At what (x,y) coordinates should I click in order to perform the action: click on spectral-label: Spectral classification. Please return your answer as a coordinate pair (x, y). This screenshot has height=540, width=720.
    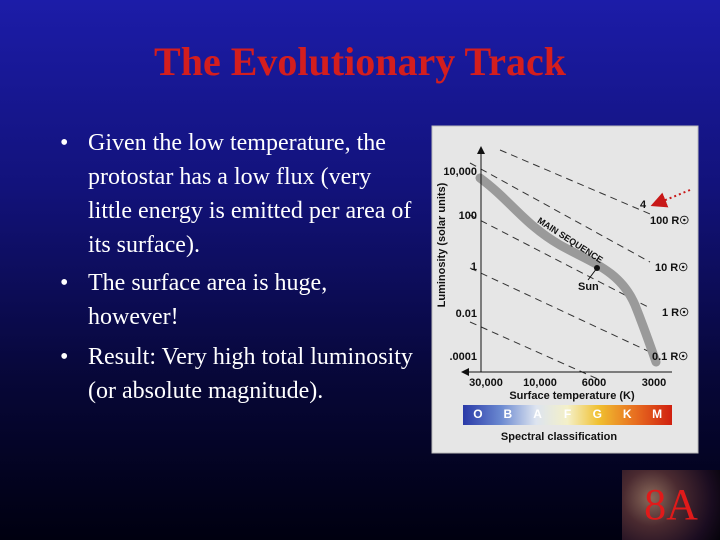
    Looking at the image, I should click on (559, 437).